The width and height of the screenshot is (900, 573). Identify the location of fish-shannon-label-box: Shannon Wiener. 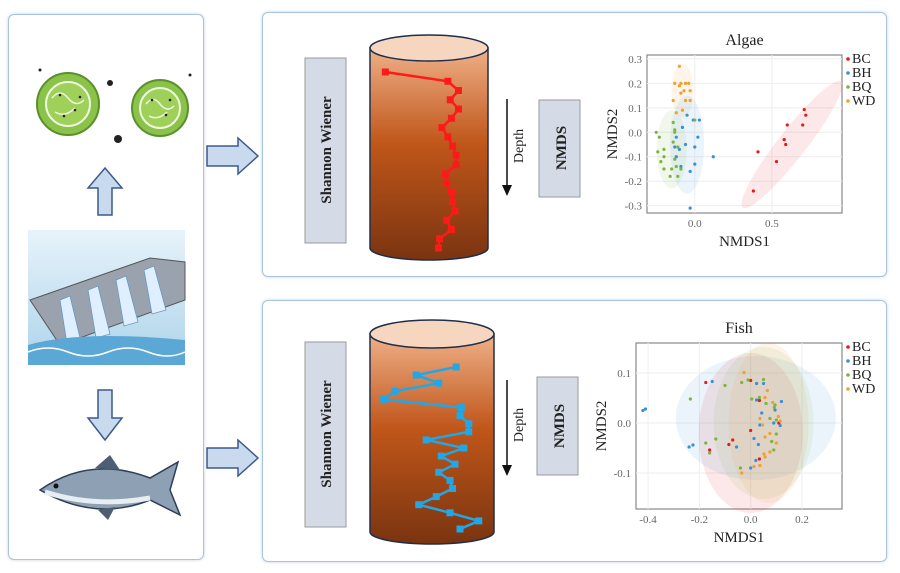
(325, 434).